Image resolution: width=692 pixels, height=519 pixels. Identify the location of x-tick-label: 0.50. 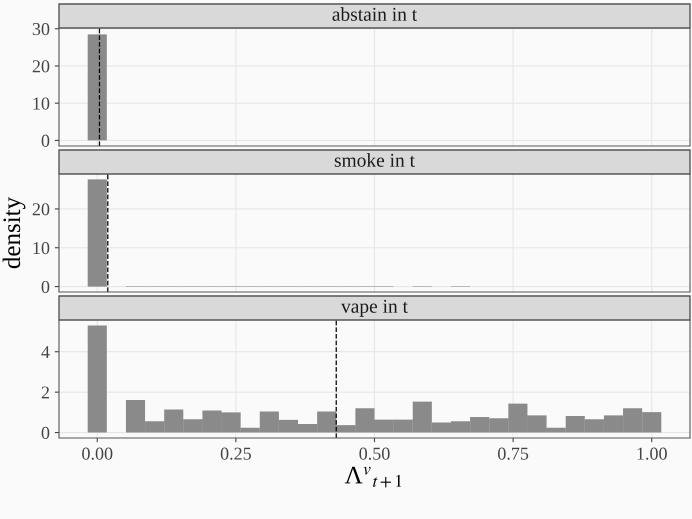
(374, 454).